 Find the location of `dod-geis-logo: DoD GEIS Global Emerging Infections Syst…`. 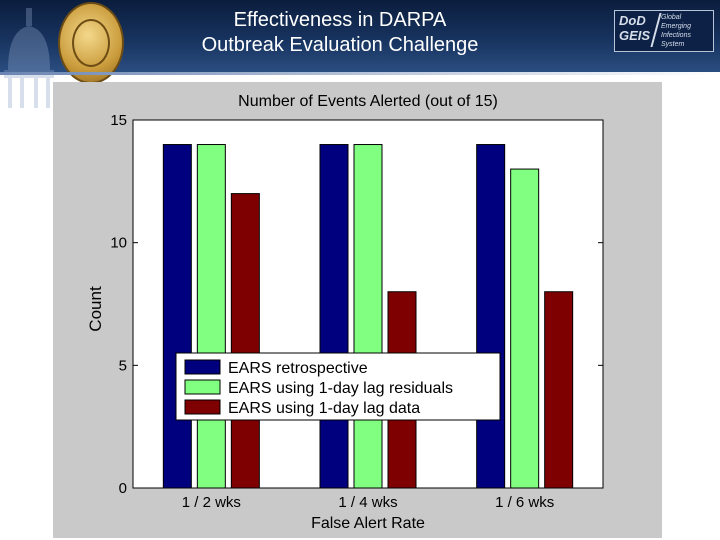

dod-geis-logo: DoD GEIS Global Emerging Infections Syst… is located at coordinates (664, 31).